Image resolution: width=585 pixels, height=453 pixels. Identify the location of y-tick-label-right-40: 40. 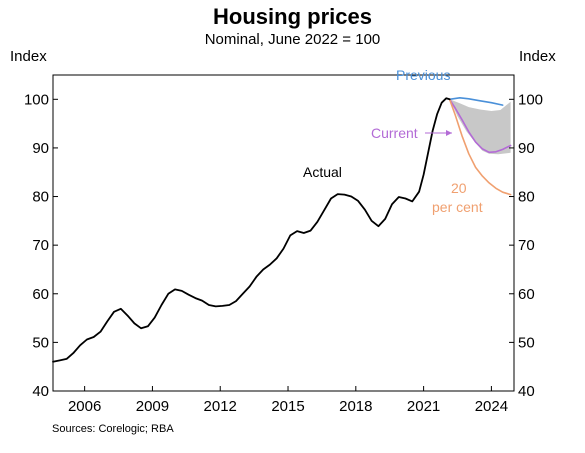
(526, 391).